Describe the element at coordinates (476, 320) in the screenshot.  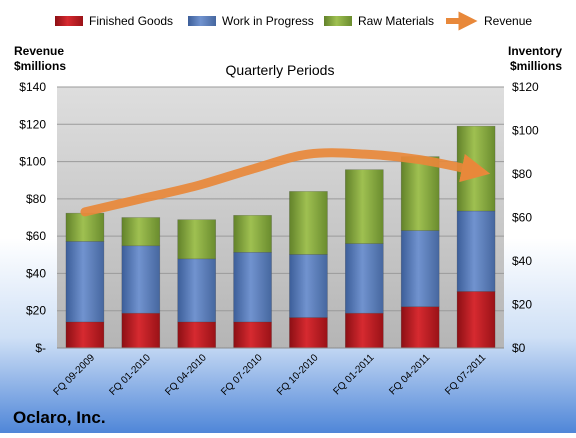
I see `bar-finished-goods-fq-07-2011` at that location.